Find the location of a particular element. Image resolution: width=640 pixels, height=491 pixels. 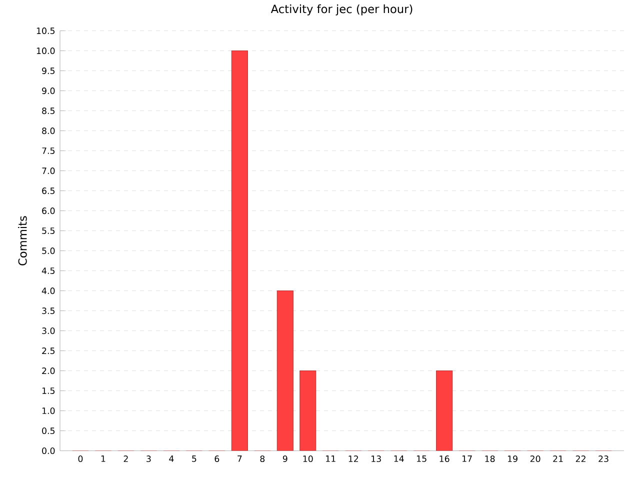

y-tick-label: 7.5 is located at coordinates (48, 151).